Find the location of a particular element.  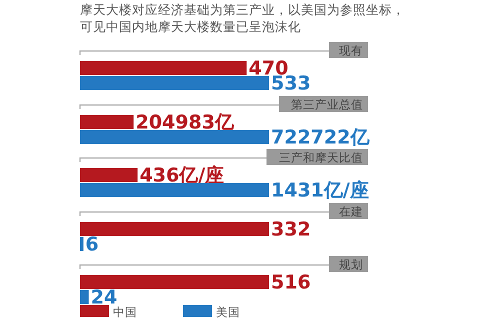

y-tick-label: 三产和摩天比值 is located at coordinates (321, 157).